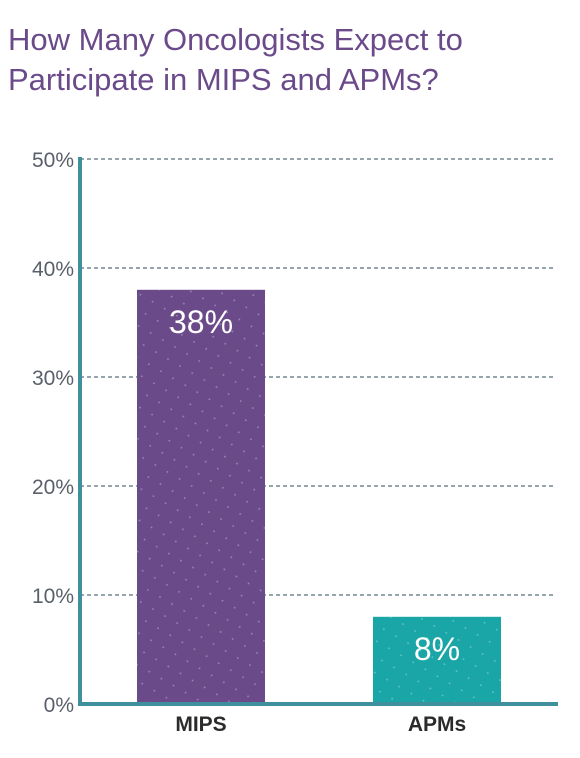 The width and height of the screenshot is (580, 758). Describe the element at coordinates (437, 724) in the screenshot. I see `x-category-label: APMs` at that location.